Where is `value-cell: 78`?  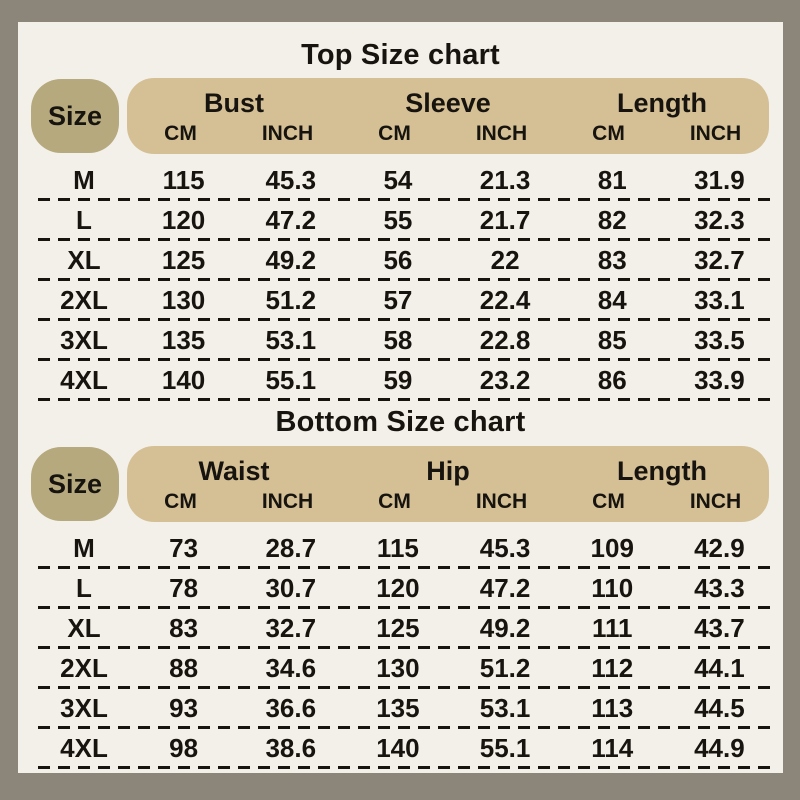 value-cell: 78 is located at coordinates (184, 587).